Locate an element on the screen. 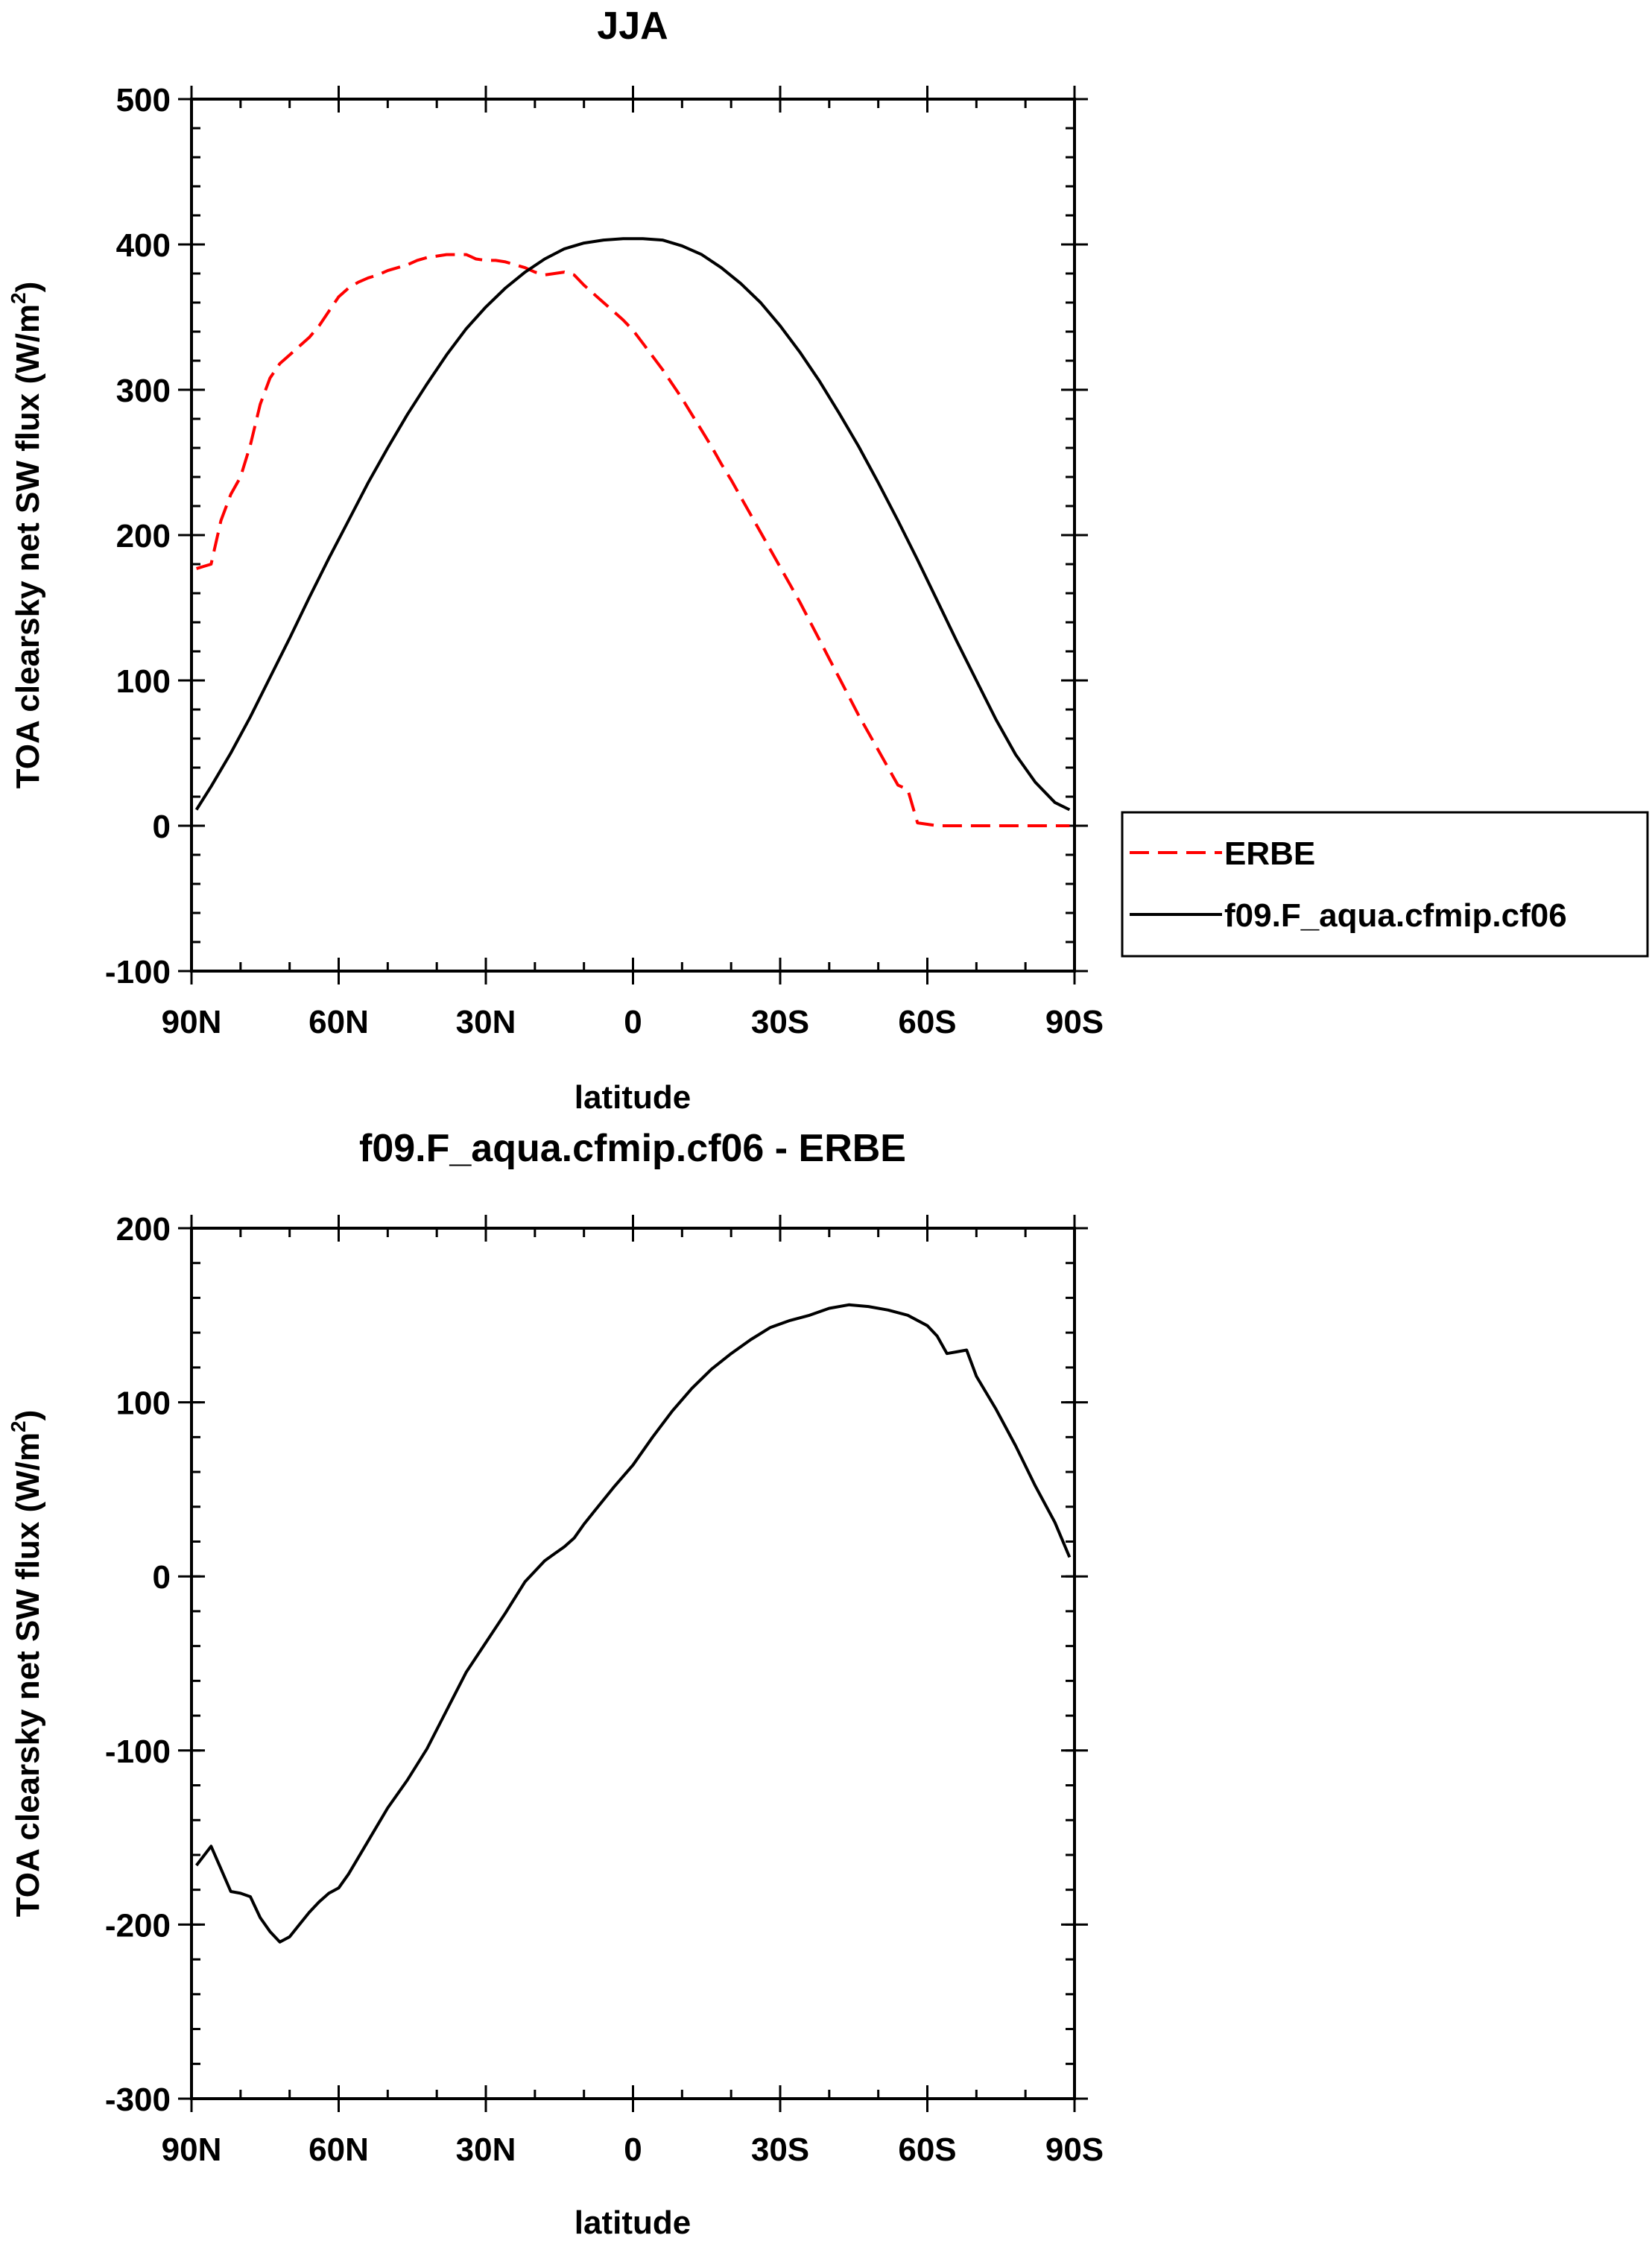 This screenshot has width=1652, height=2244. top-chart-y-label-close: ) is located at coordinates (28, 287).